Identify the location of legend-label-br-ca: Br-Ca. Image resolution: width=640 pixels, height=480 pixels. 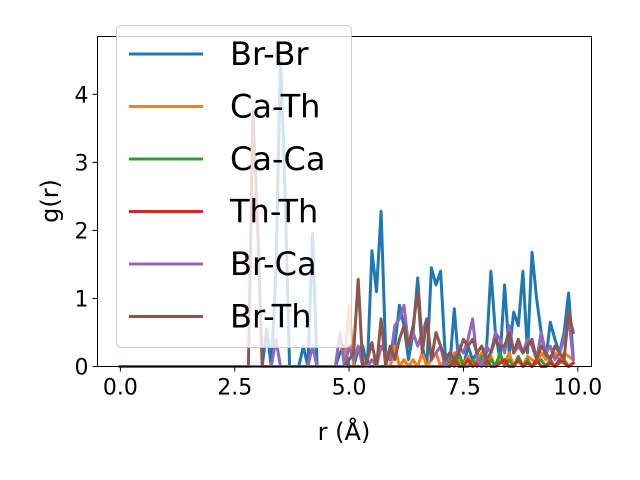
(273, 264).